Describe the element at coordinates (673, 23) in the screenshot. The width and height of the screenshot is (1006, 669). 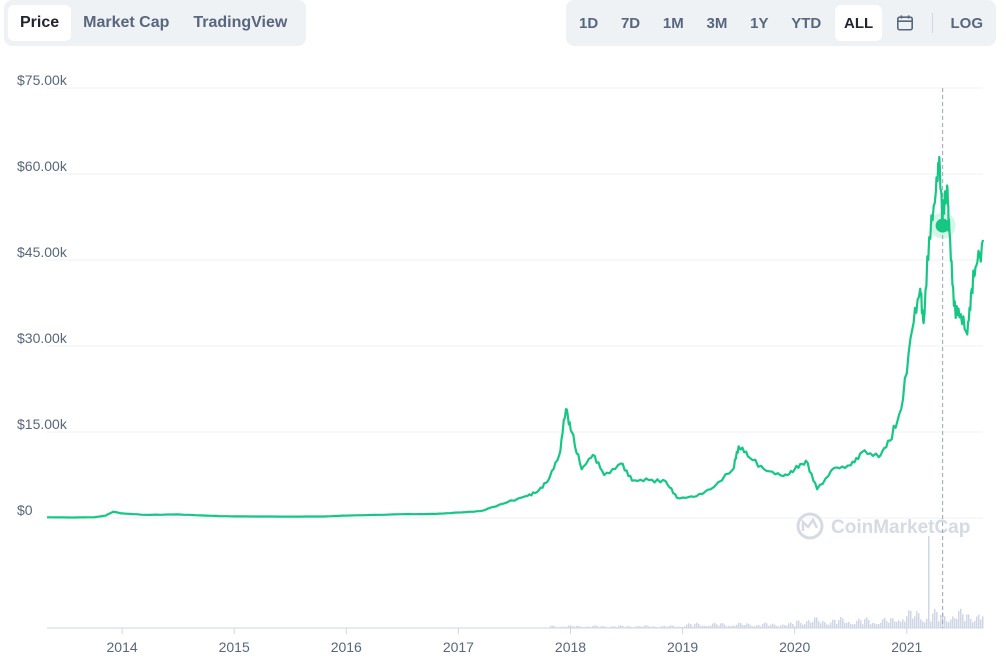
I see `range-1m: 1M` at that location.